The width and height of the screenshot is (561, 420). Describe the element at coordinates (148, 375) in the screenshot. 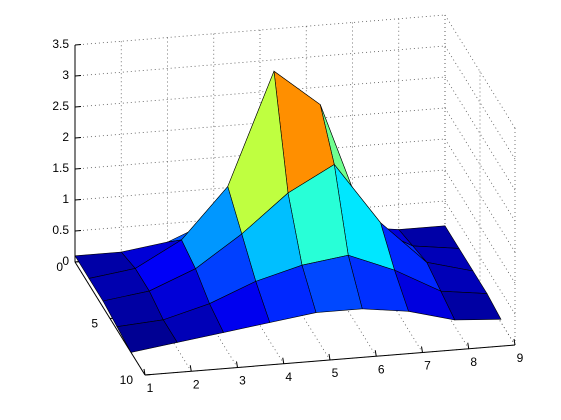

I see `y-tick` at that location.